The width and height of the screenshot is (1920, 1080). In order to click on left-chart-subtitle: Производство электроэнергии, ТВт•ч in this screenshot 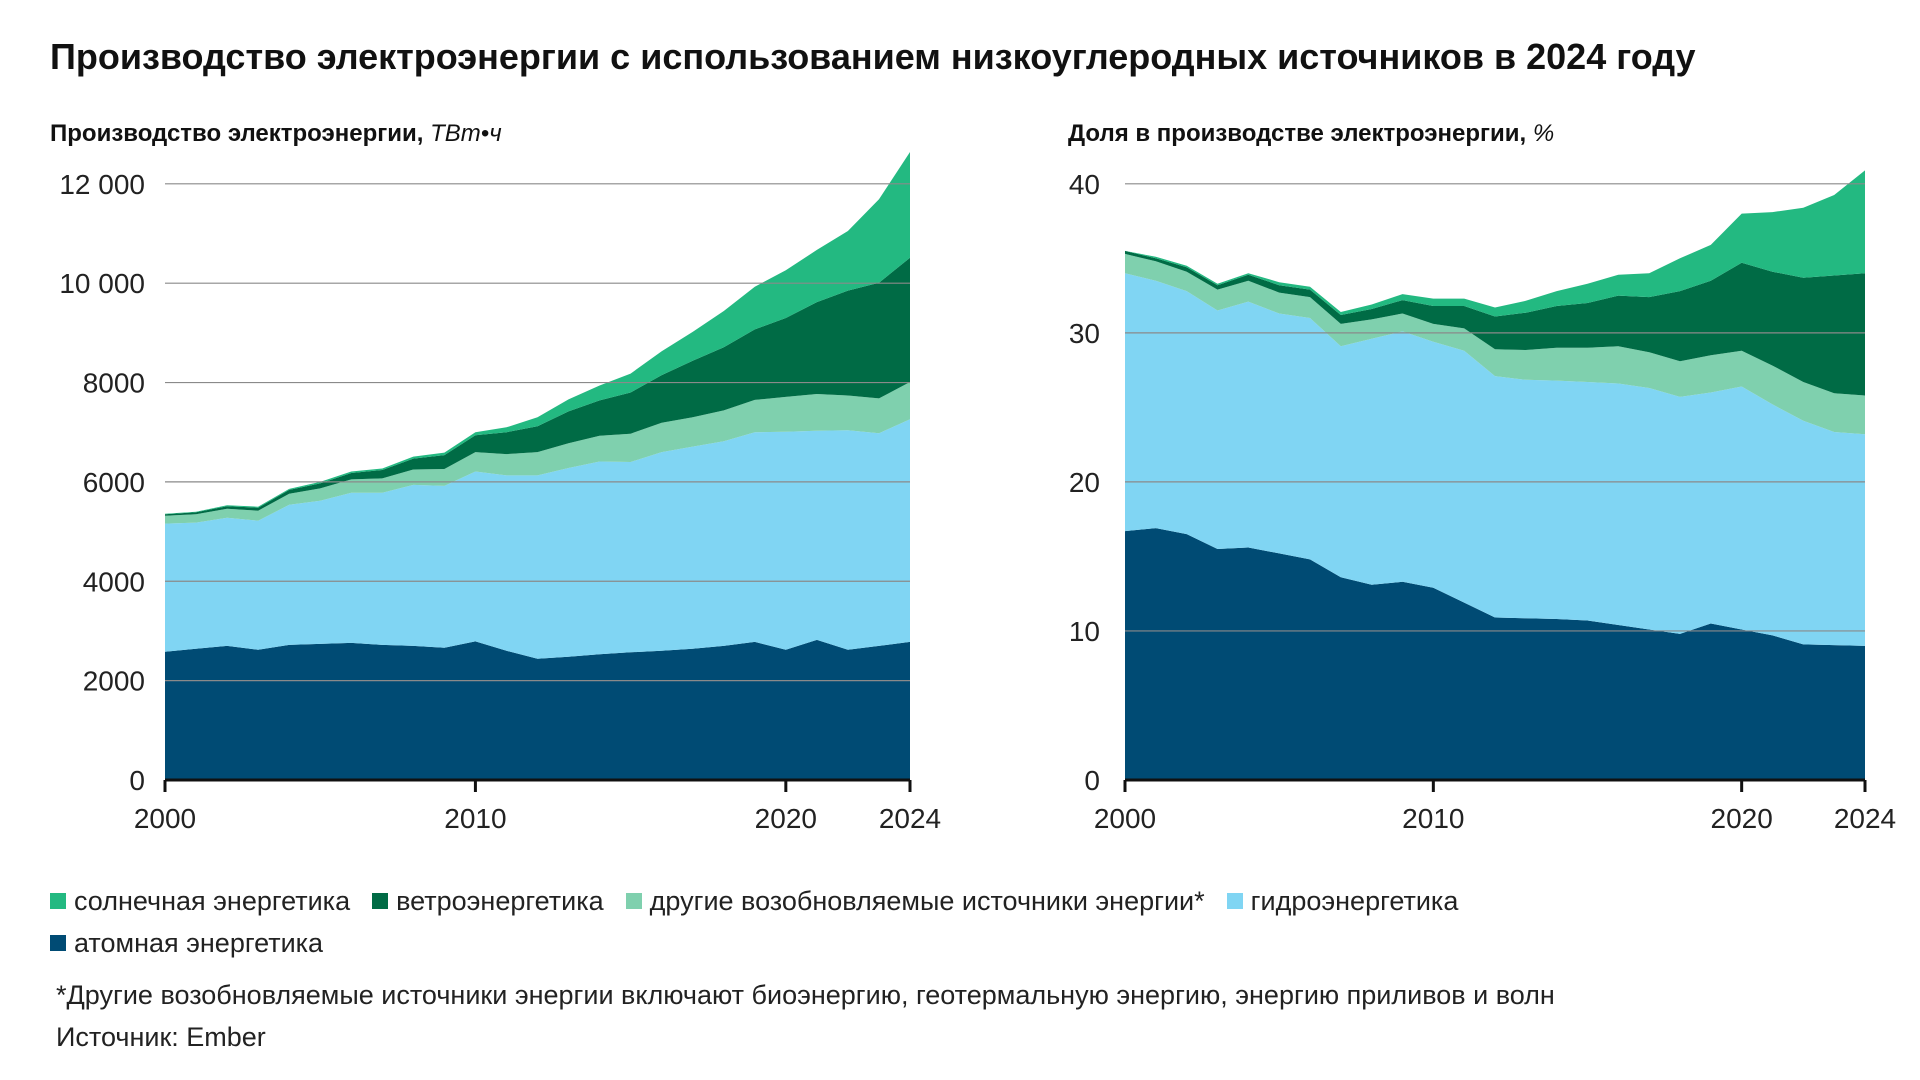, I will do `click(276, 134)`.